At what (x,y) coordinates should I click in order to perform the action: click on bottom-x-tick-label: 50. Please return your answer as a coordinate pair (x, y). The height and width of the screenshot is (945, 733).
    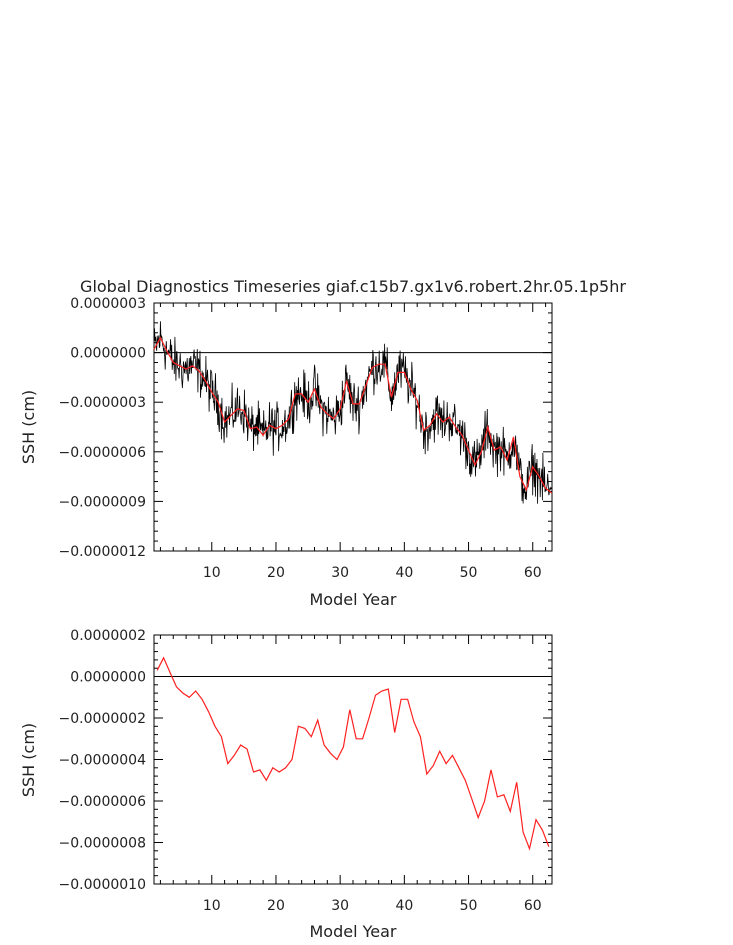
    Looking at the image, I should click on (469, 906).